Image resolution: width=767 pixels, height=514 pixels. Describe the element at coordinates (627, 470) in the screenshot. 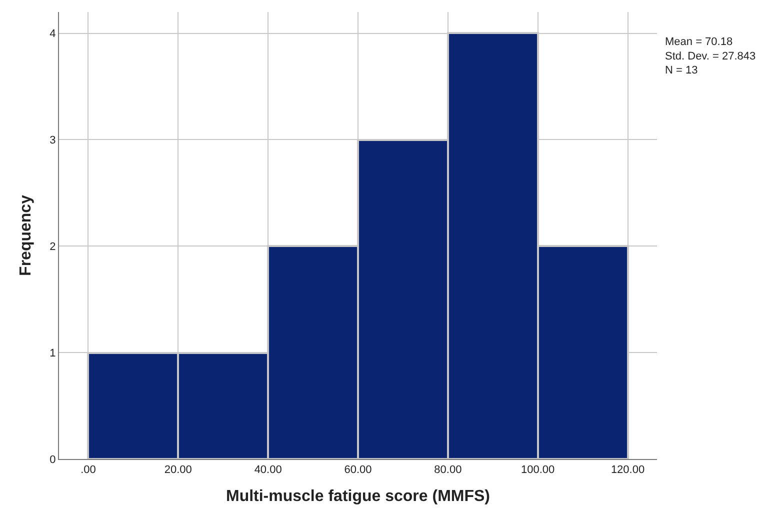

I see `x-tick-label: 120.00` at that location.